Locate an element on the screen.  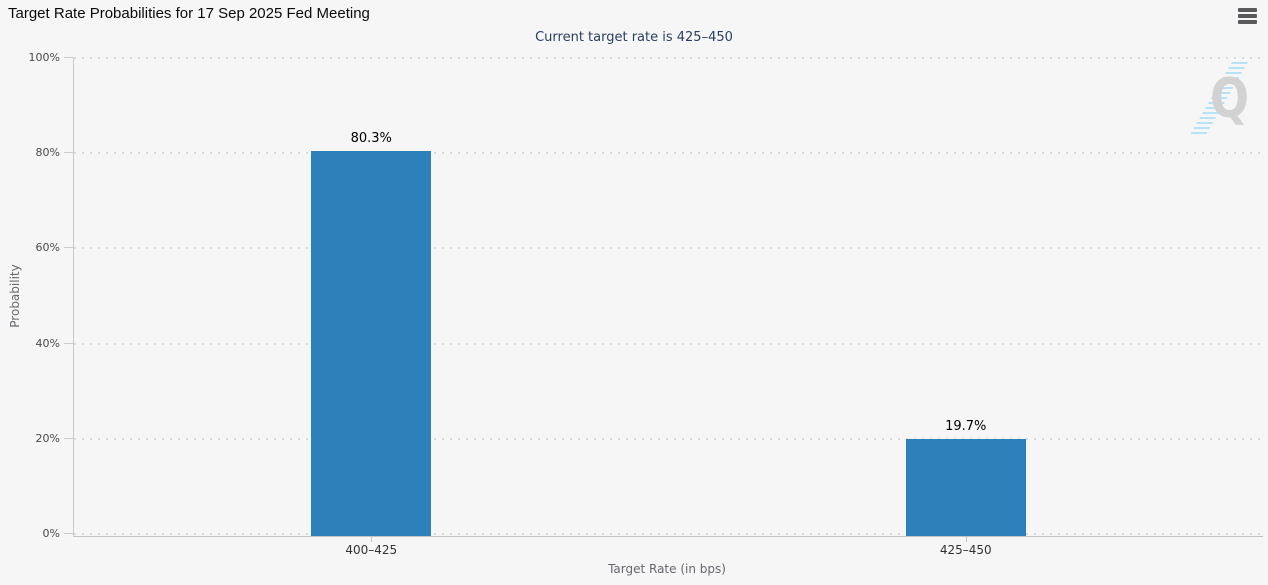
watermark-stripes-icon is located at coordinates (1219, 98).